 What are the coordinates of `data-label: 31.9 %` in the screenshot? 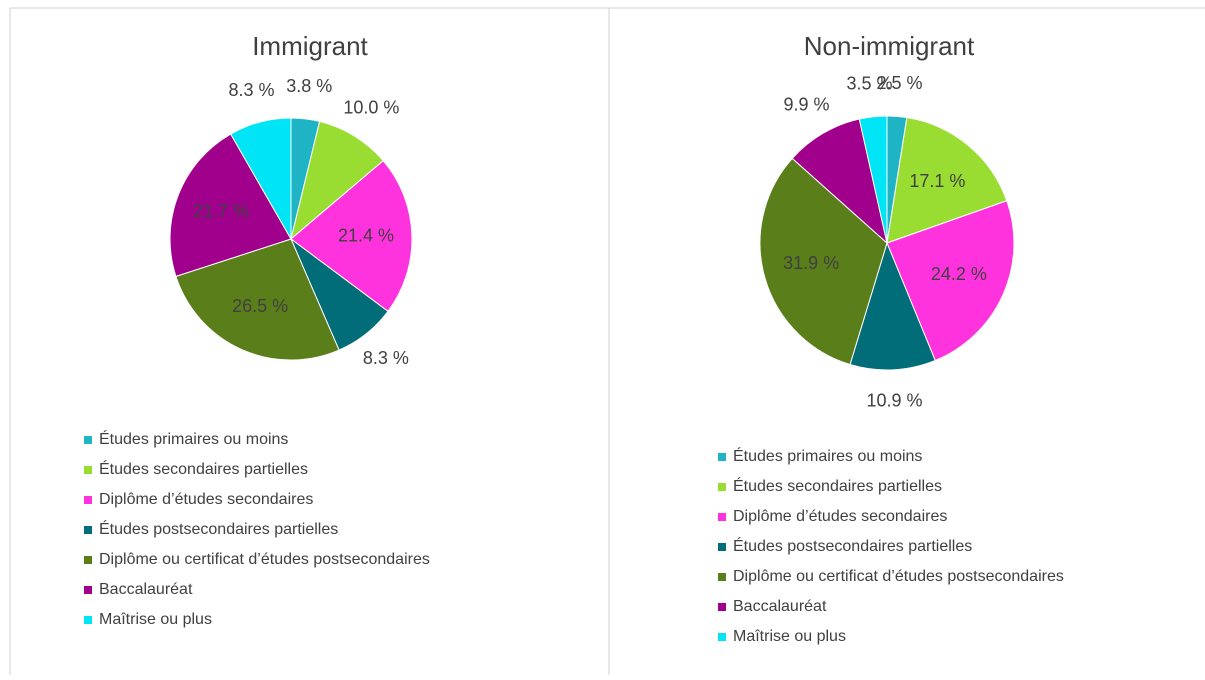 It's located at (811, 263).